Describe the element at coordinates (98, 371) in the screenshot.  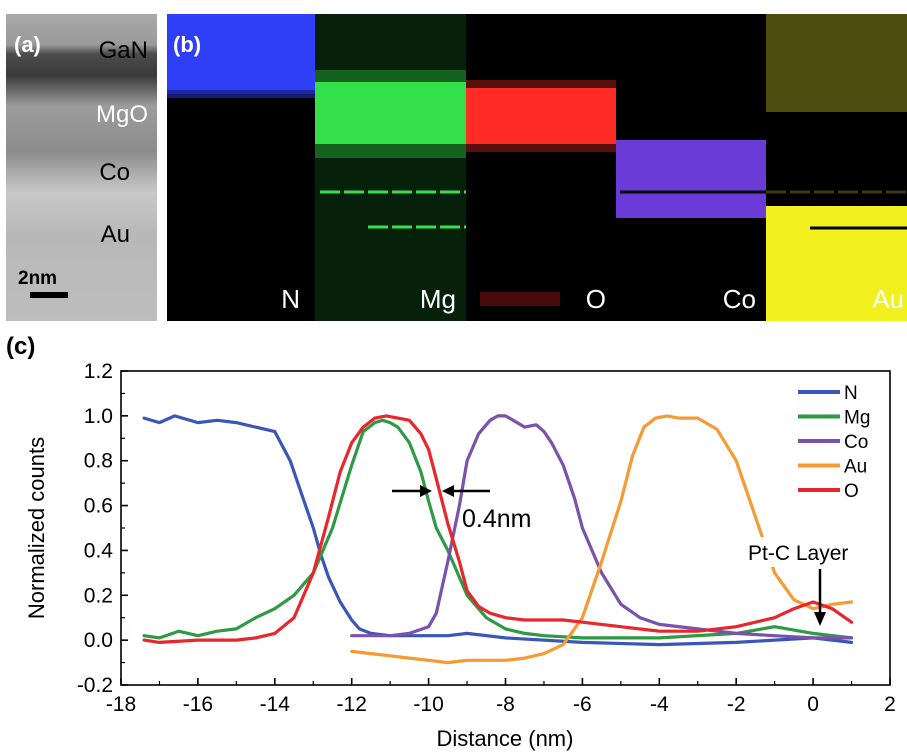
I see `y-tick-label: 1.2` at that location.